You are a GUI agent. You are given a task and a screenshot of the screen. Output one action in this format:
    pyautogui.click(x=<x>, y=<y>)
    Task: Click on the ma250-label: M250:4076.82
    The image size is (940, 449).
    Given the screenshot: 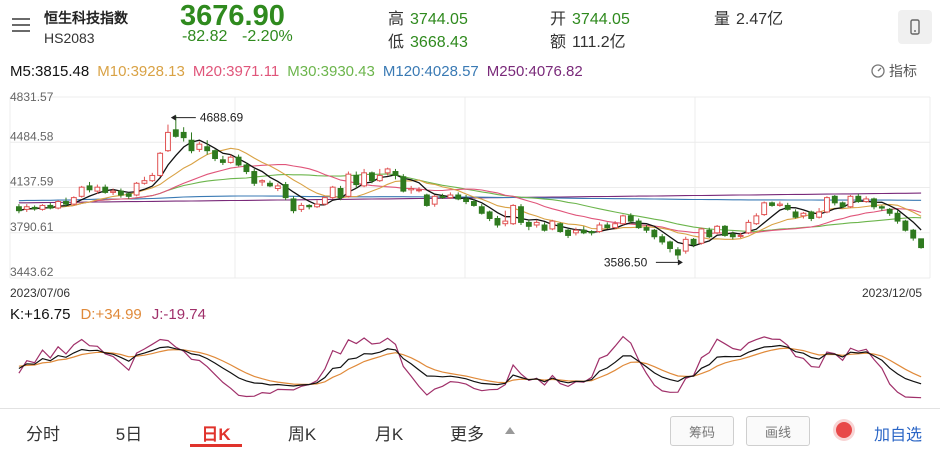 What is the action you would take?
    pyautogui.click(x=534, y=71)
    